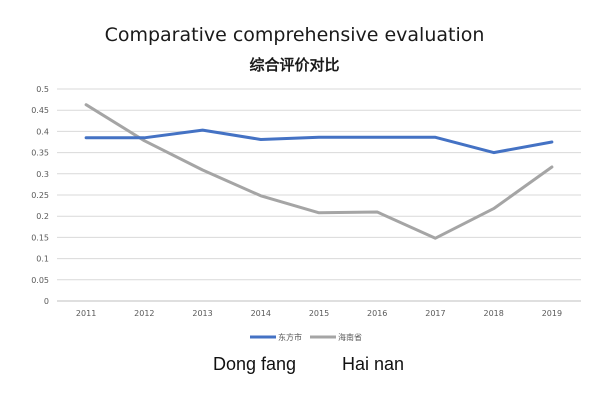  Describe the element at coordinates (40, 153) in the screenshot. I see `y-tick-label: 0.35` at that location.